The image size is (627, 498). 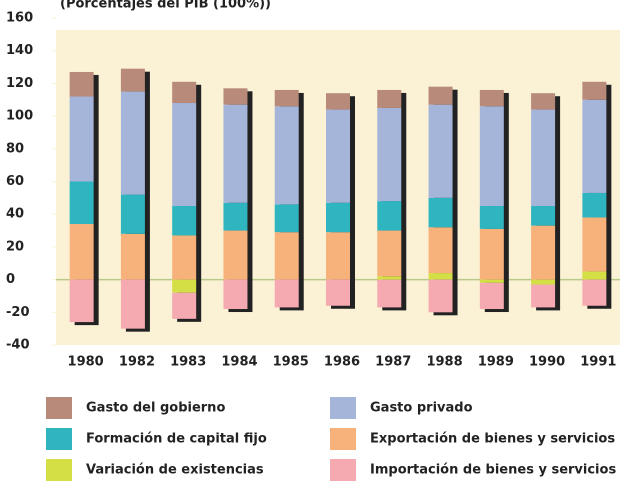 What do you see at coordinates (175, 470) in the screenshot?
I see `legend-label: Variación de existencias` at bounding box center [175, 470].